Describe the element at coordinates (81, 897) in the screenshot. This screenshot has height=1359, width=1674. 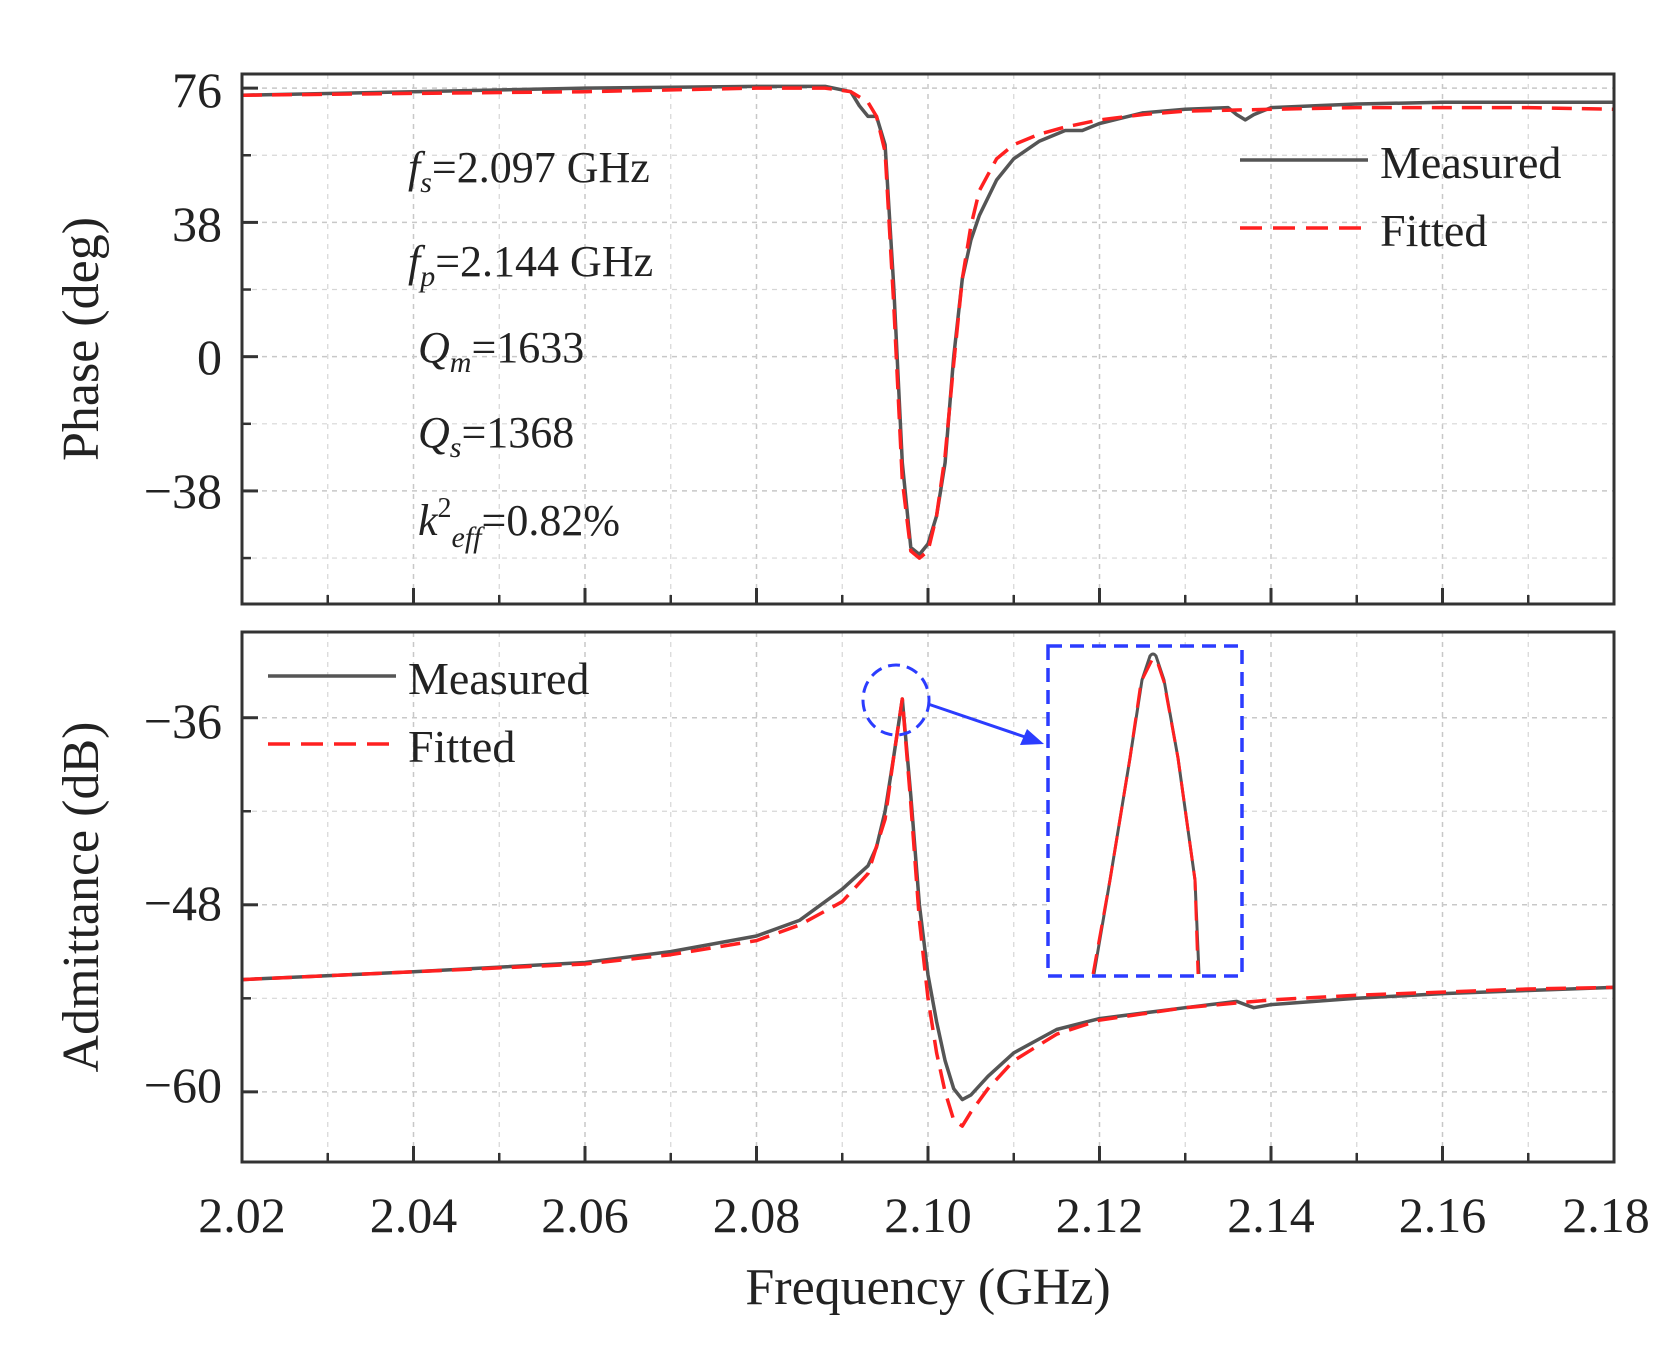
I see `bottom-y-axis-label: Admittance (dB)` at that location.